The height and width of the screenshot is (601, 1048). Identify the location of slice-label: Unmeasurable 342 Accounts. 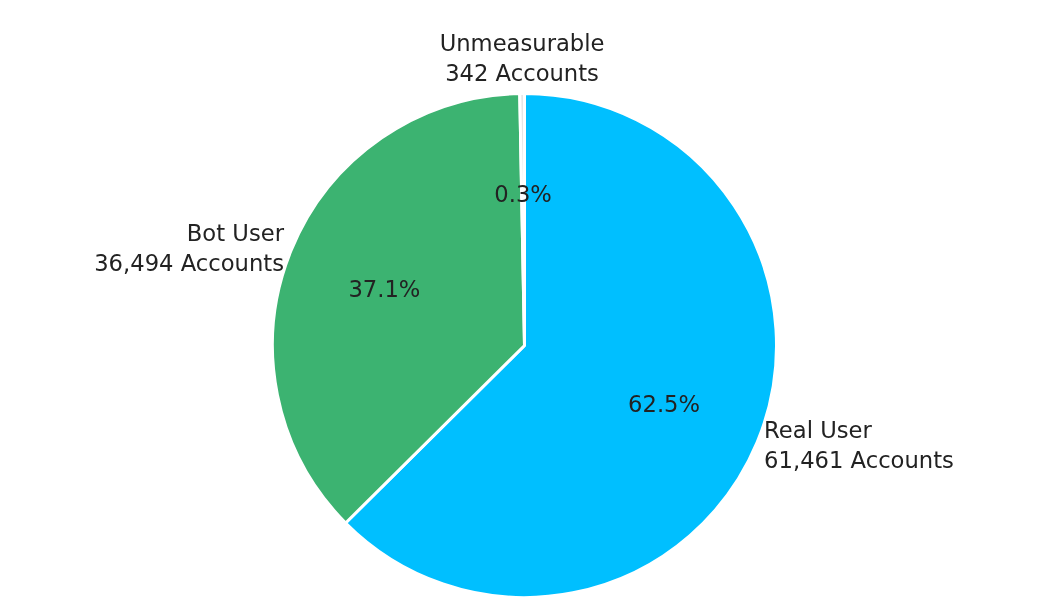
(522, 58).